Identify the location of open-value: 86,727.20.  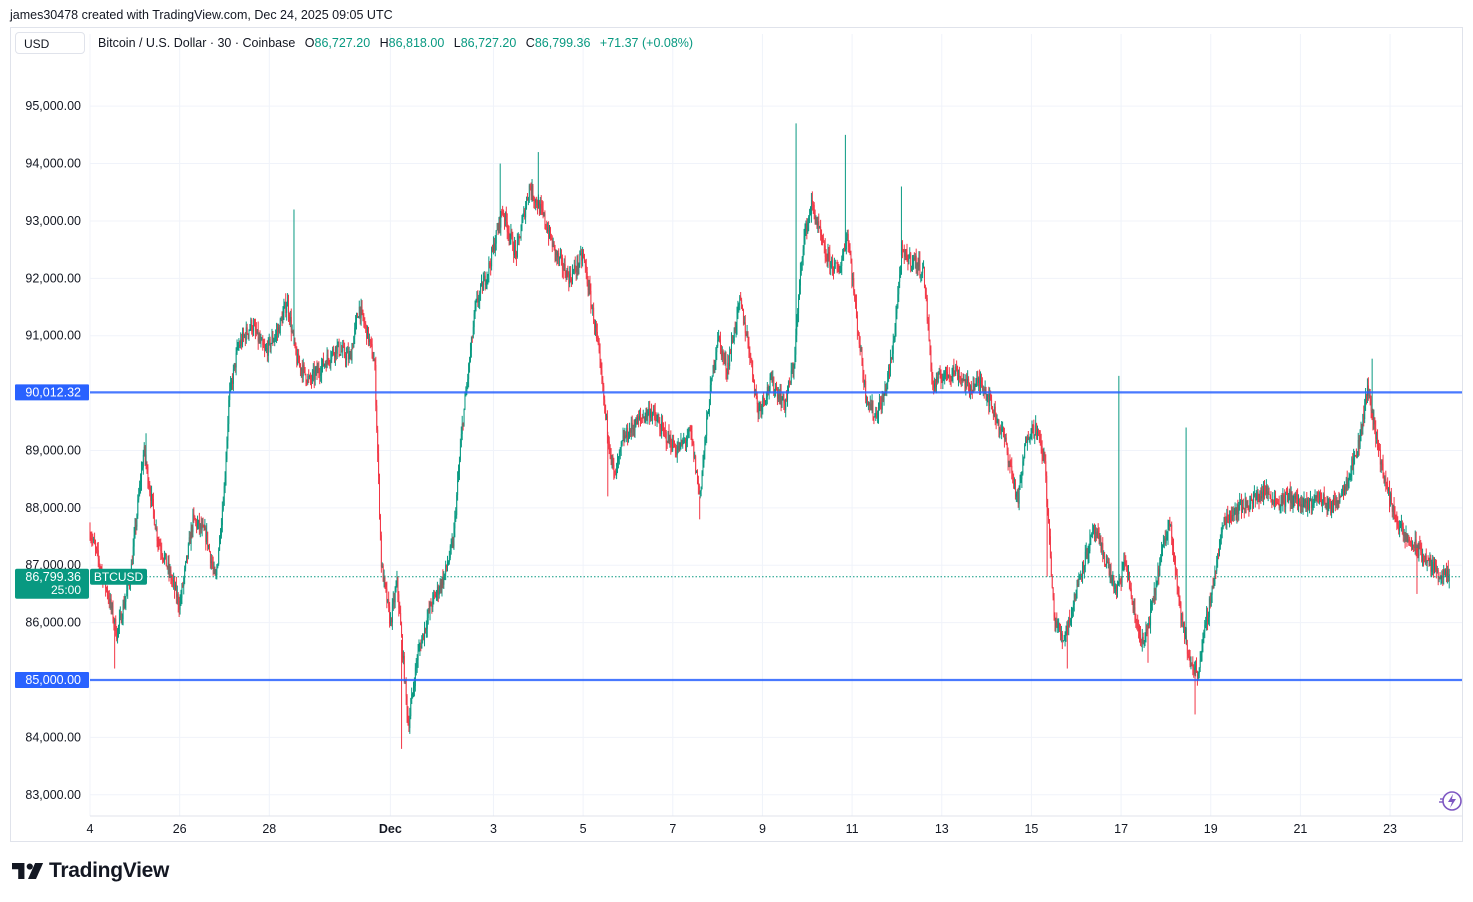
(342, 43).